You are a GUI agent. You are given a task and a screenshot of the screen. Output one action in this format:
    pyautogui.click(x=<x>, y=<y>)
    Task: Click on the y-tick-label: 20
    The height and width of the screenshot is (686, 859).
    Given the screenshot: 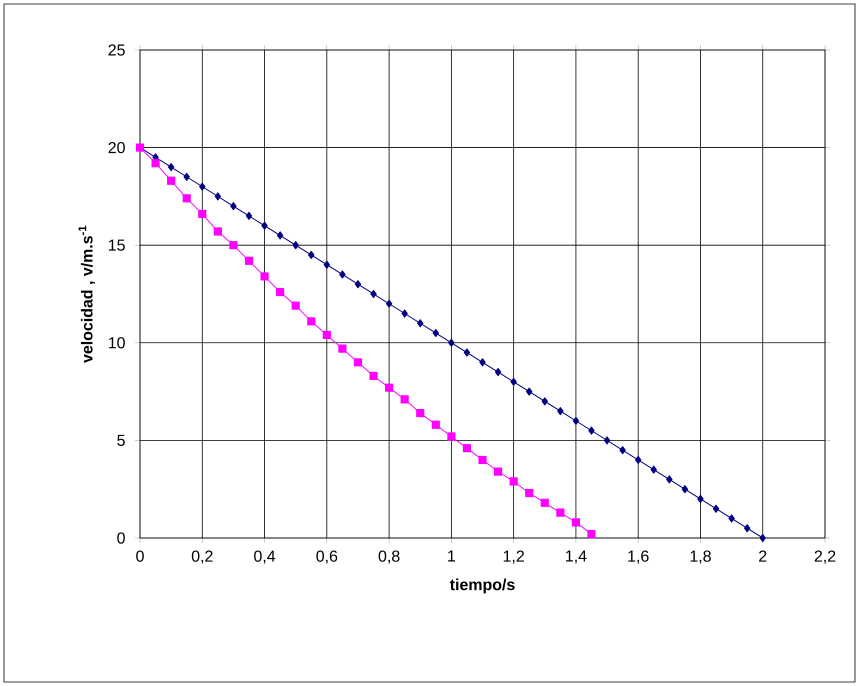 What is the action you would take?
    pyautogui.click(x=116, y=148)
    